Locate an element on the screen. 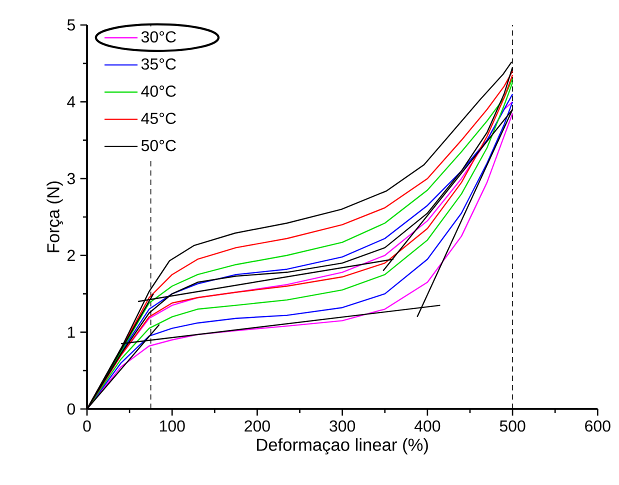  y-tick-label: 0 is located at coordinates (71, 409).